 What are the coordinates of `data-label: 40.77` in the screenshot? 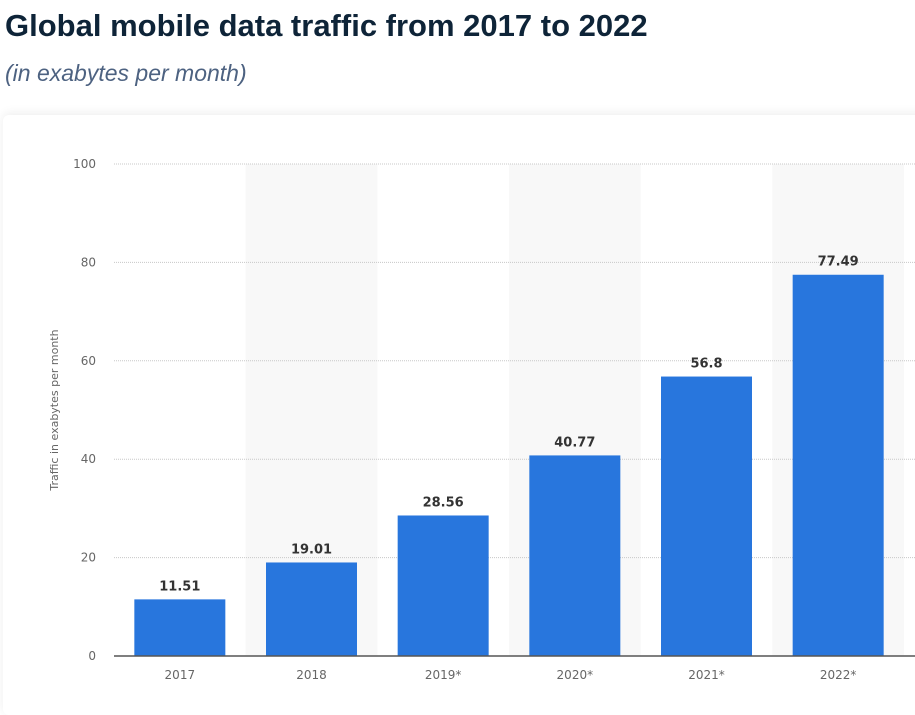 It's located at (574, 442).